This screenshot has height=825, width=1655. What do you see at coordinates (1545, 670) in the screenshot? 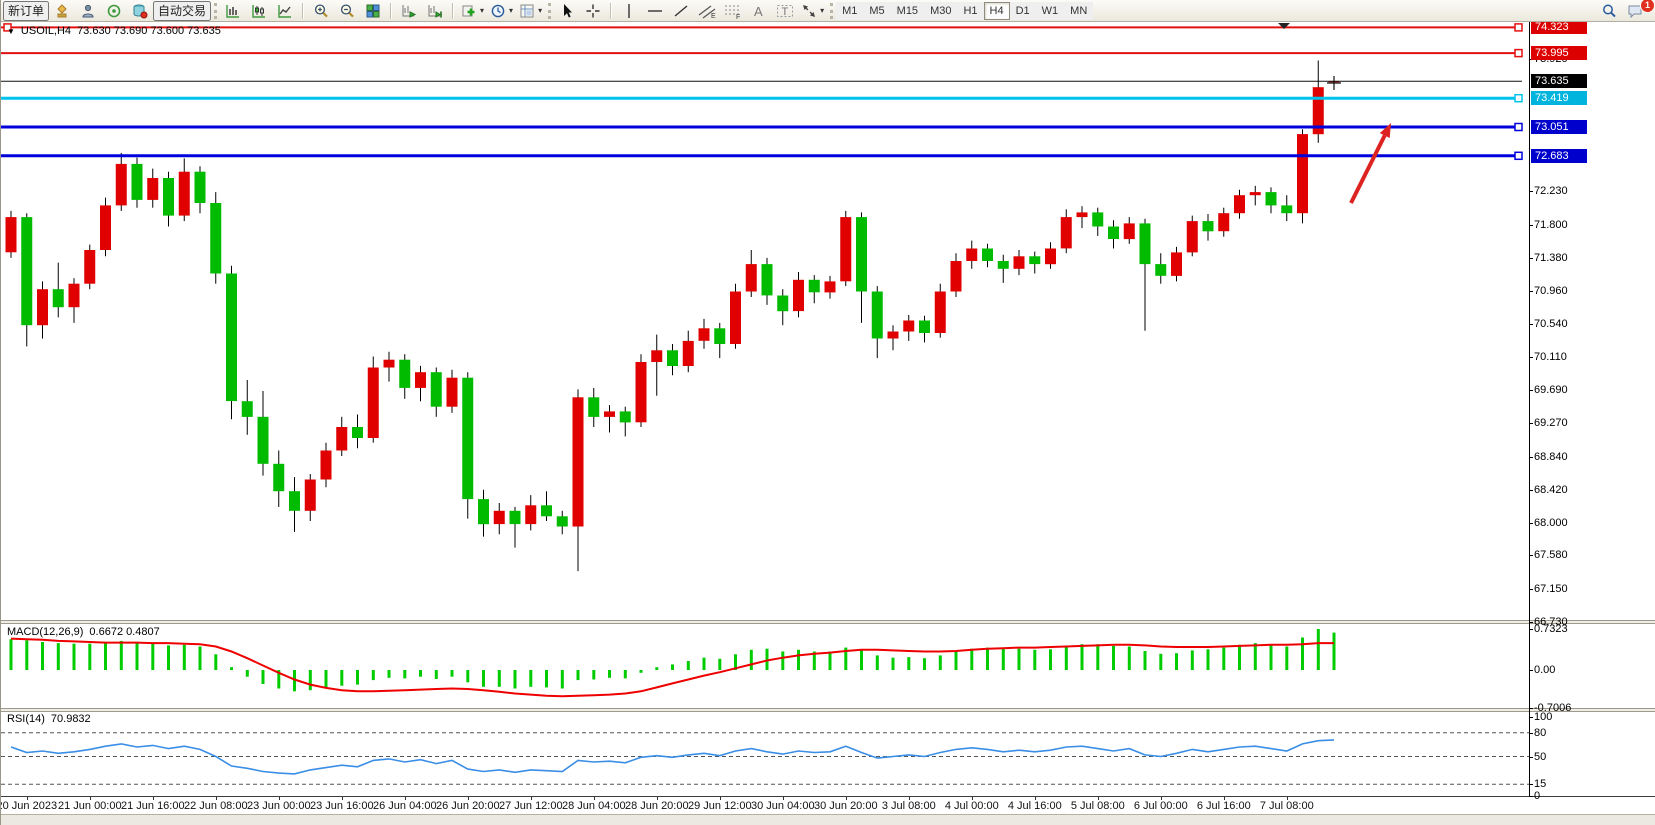
I see `macd-axis-label: 0.00` at bounding box center [1545, 670].